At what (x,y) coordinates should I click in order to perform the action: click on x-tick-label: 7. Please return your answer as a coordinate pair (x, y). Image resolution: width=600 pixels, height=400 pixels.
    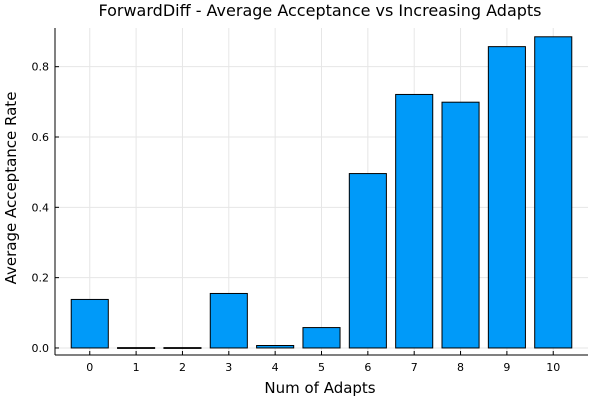
    Looking at the image, I should click on (414, 367).